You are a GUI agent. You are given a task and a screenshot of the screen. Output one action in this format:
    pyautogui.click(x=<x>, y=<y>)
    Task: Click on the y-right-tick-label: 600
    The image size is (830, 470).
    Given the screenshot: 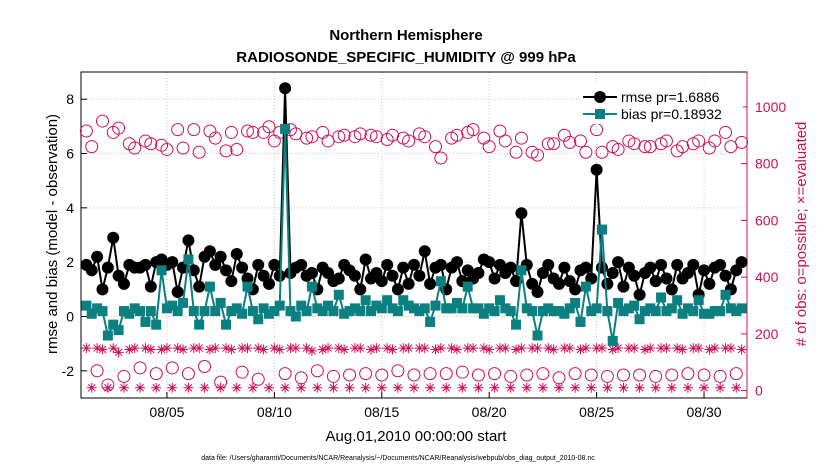 What is the action you would take?
    pyautogui.click(x=767, y=220)
    